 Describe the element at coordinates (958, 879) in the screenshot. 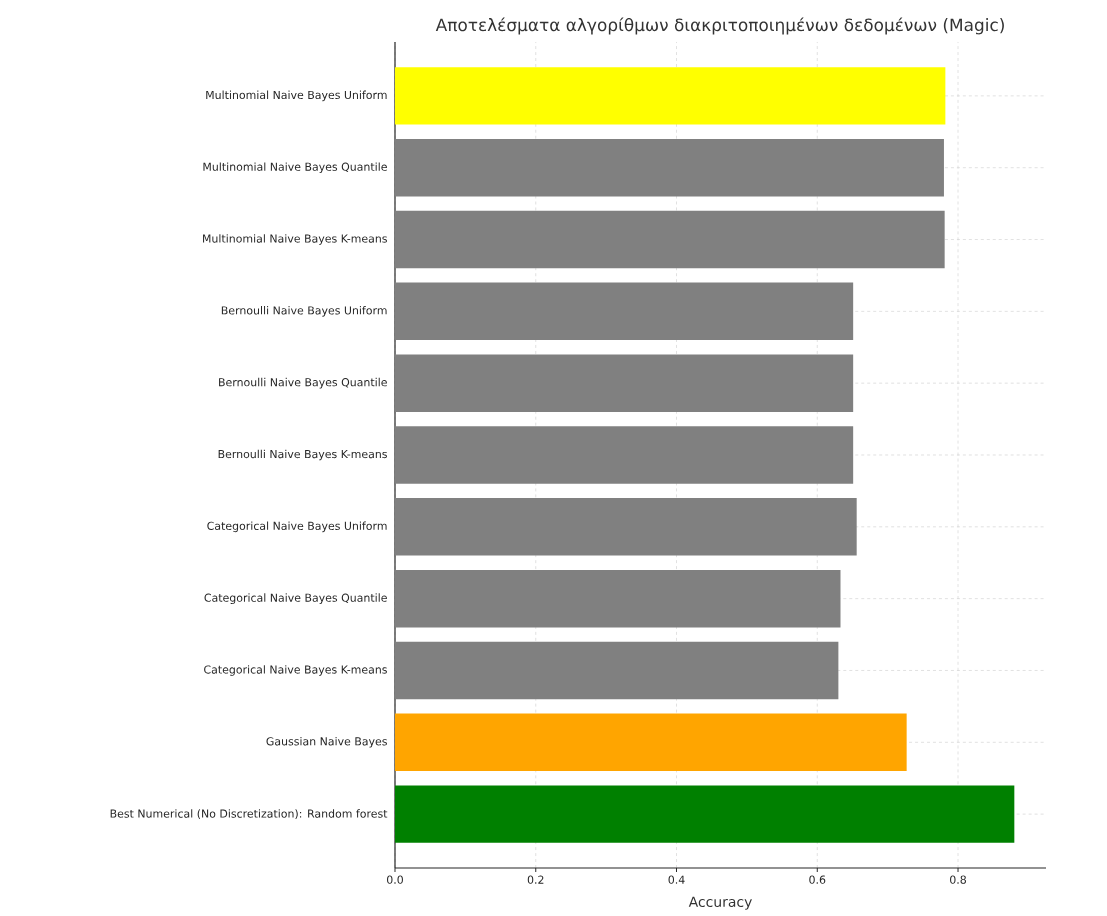

I see `x-tick-label: 0.8` at that location.